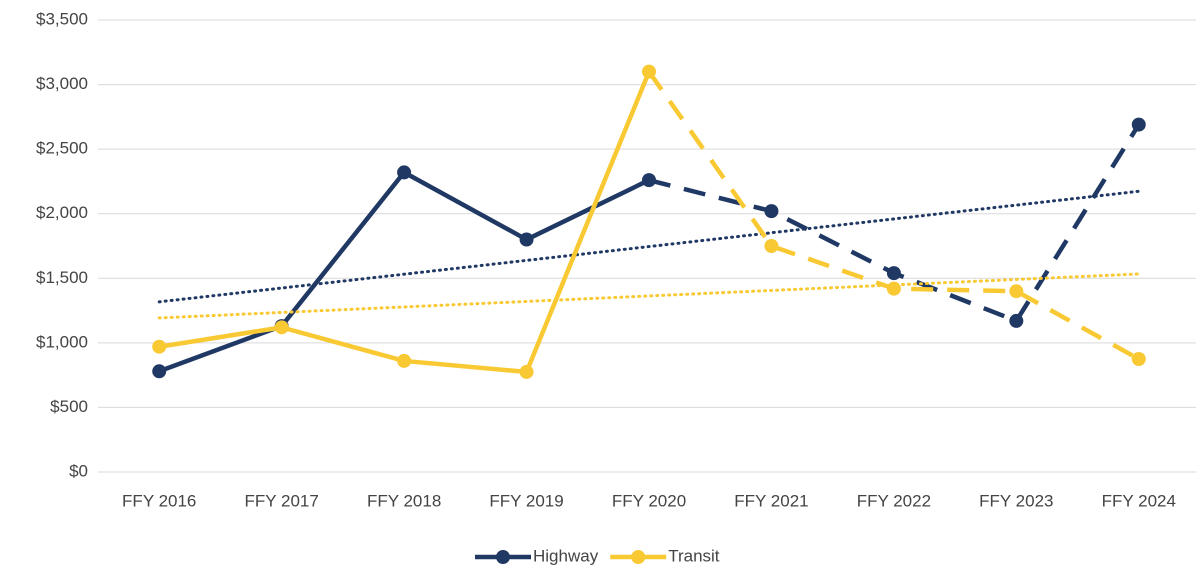  I want to click on line, so click(404, 272).